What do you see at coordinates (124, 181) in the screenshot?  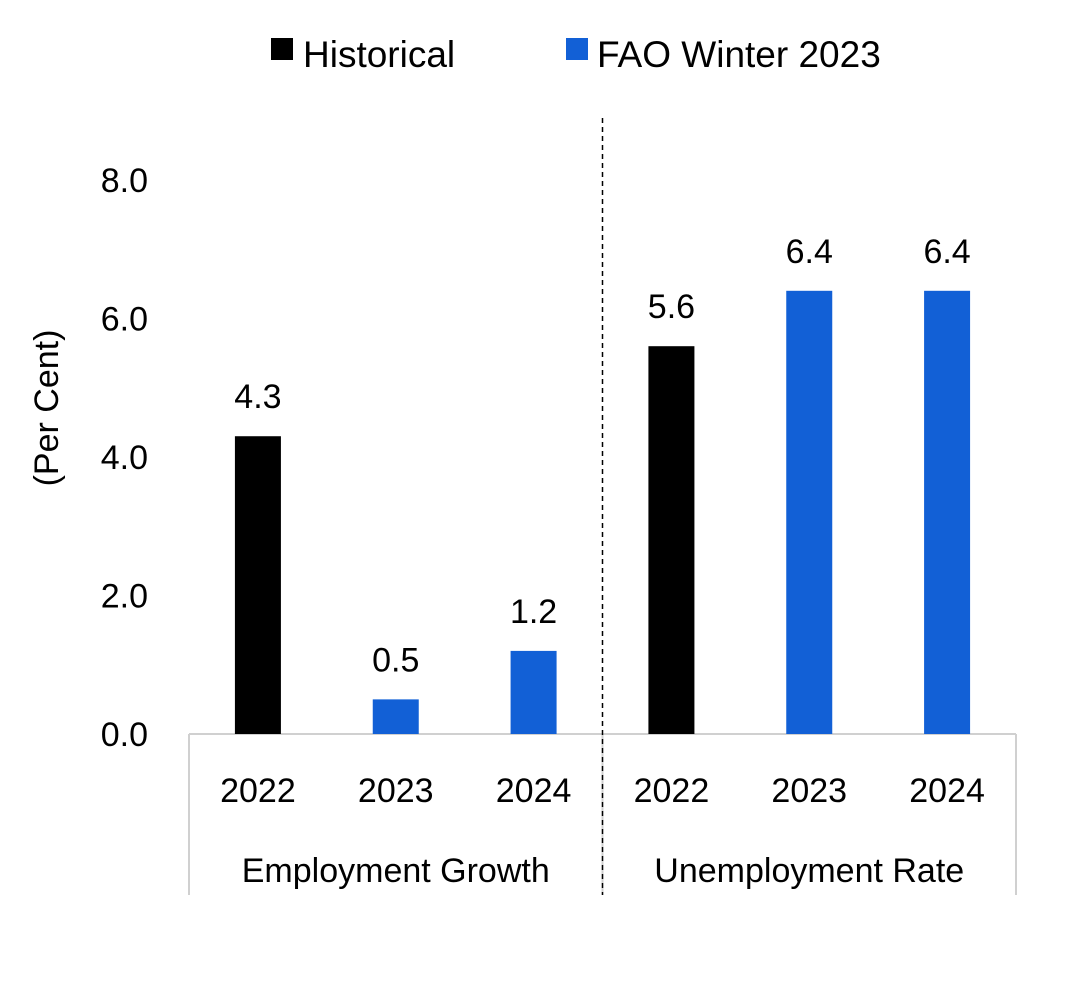 I see `y-tick-label: 8.0` at bounding box center [124, 181].